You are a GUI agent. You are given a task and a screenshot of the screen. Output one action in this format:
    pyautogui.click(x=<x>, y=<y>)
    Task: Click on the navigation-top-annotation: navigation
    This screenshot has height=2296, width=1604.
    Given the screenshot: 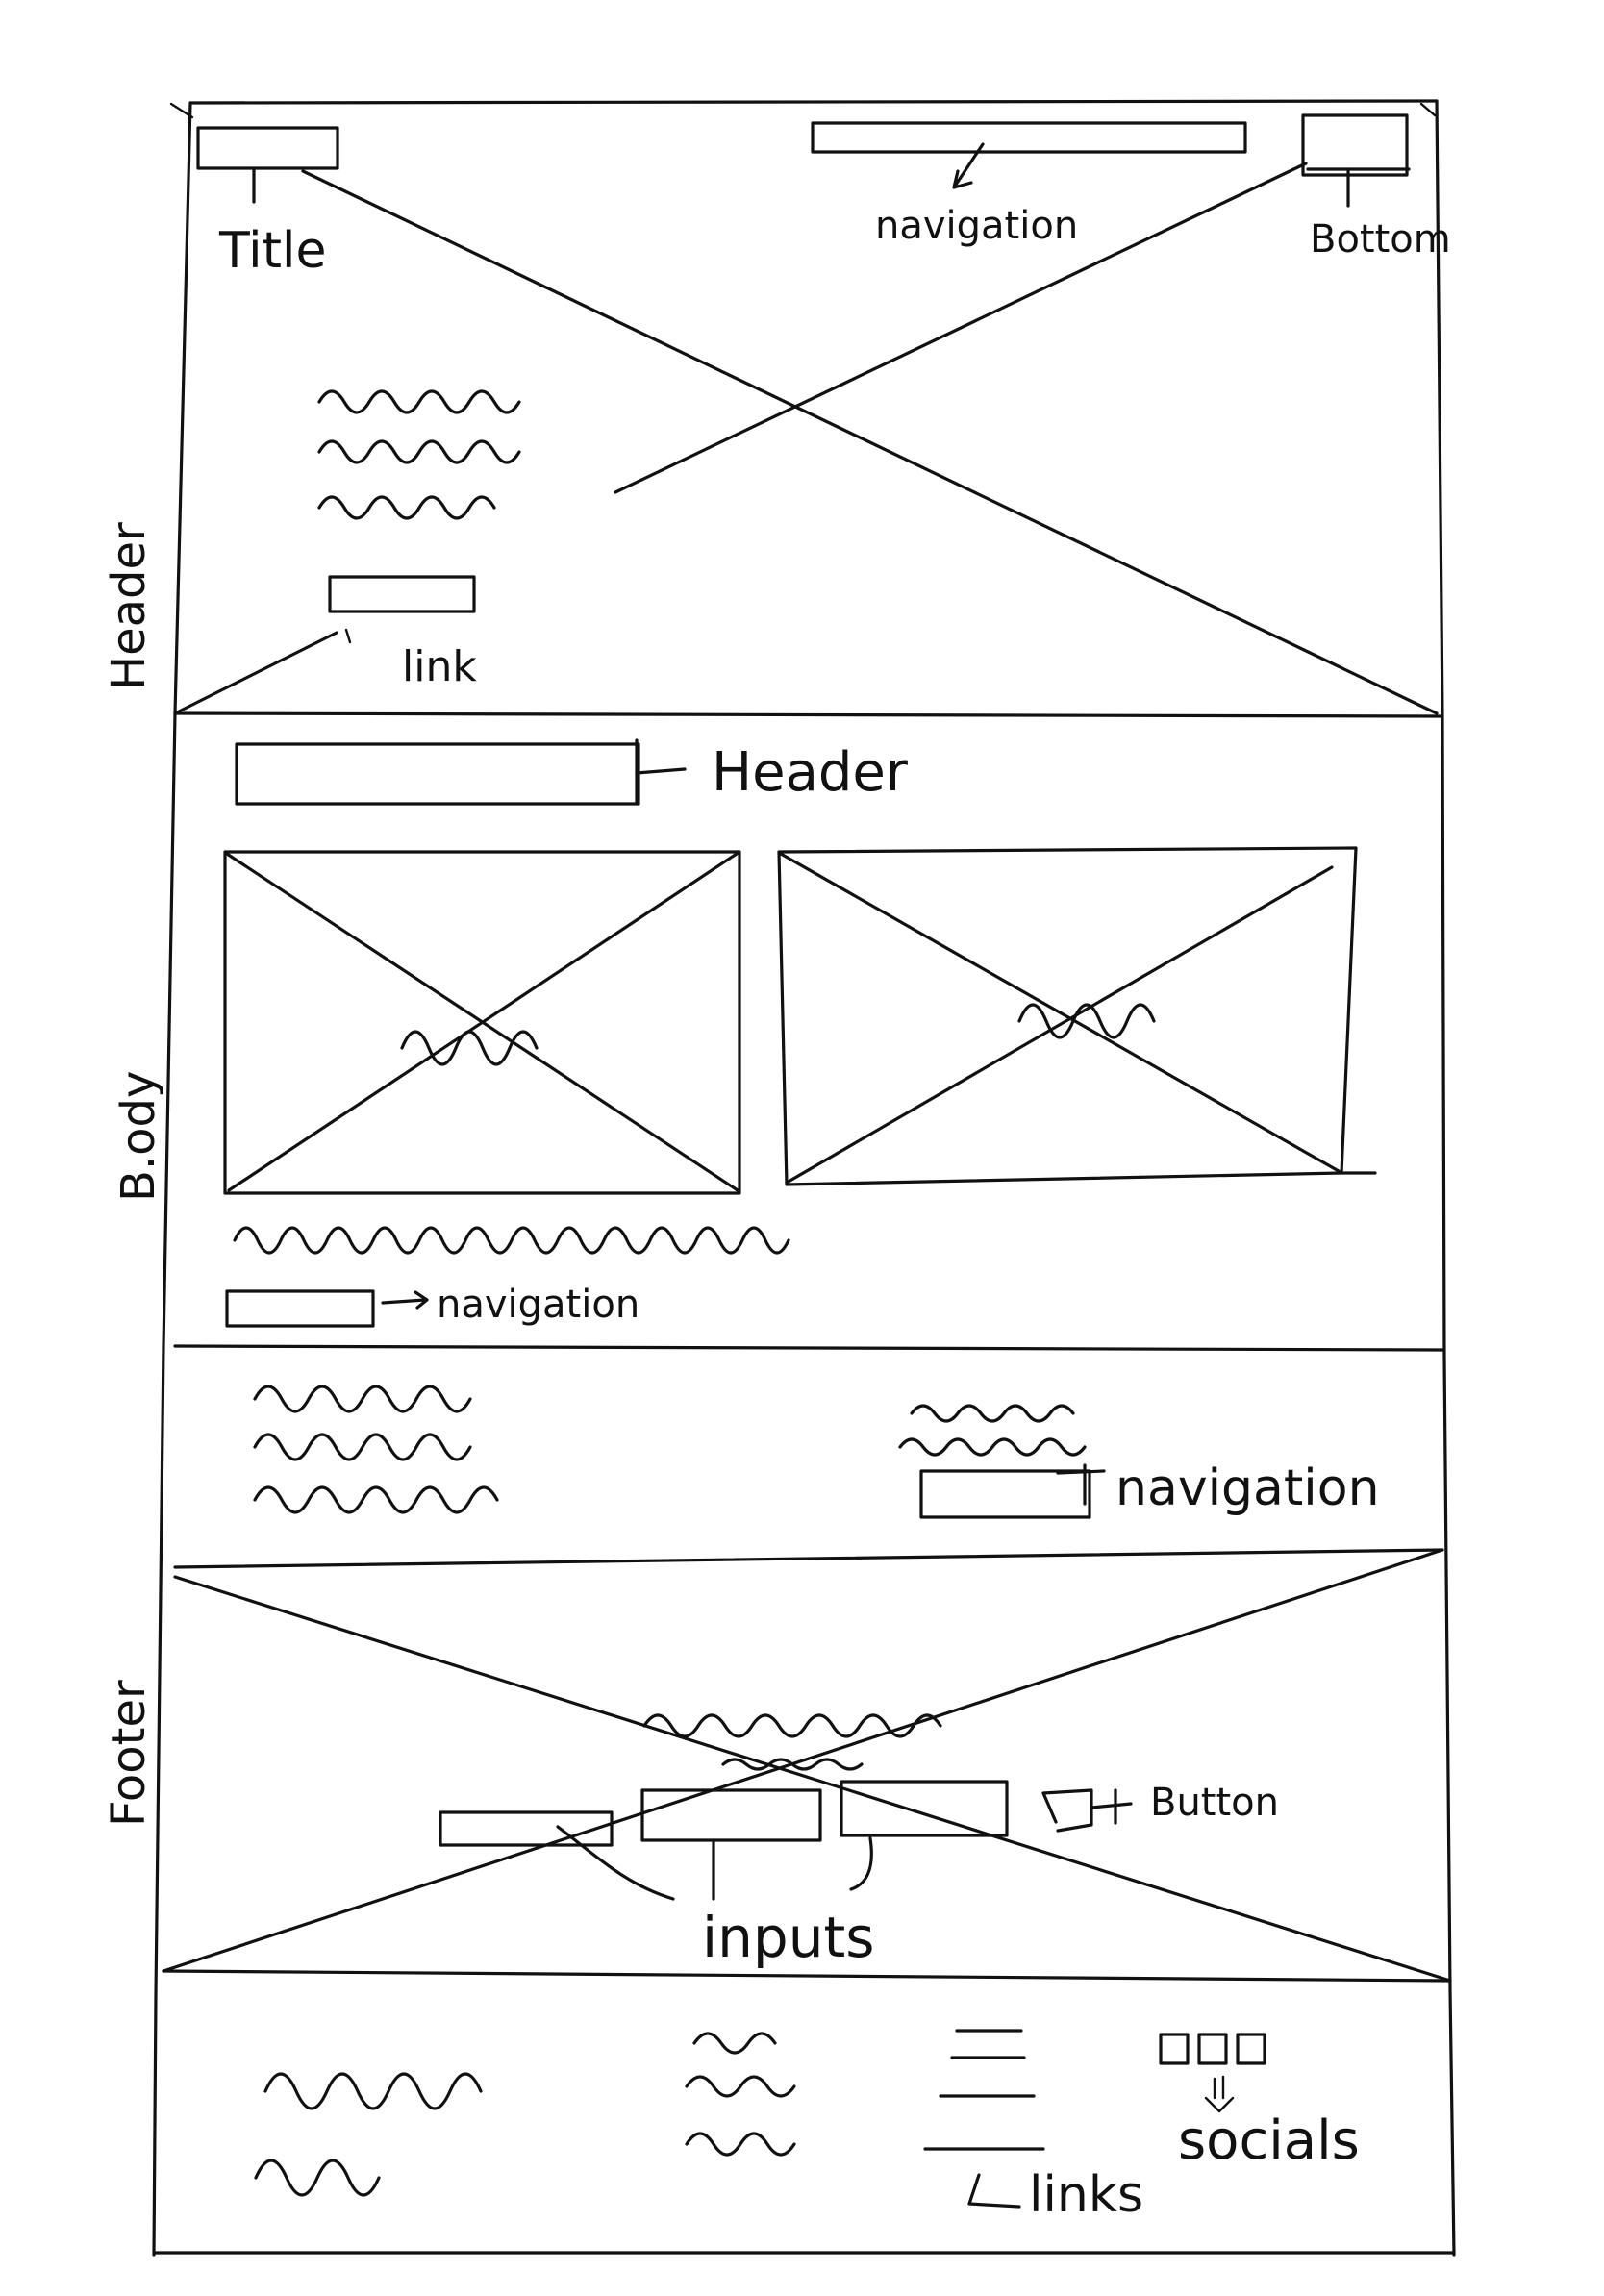 What is the action you would take?
    pyautogui.click(x=976, y=226)
    